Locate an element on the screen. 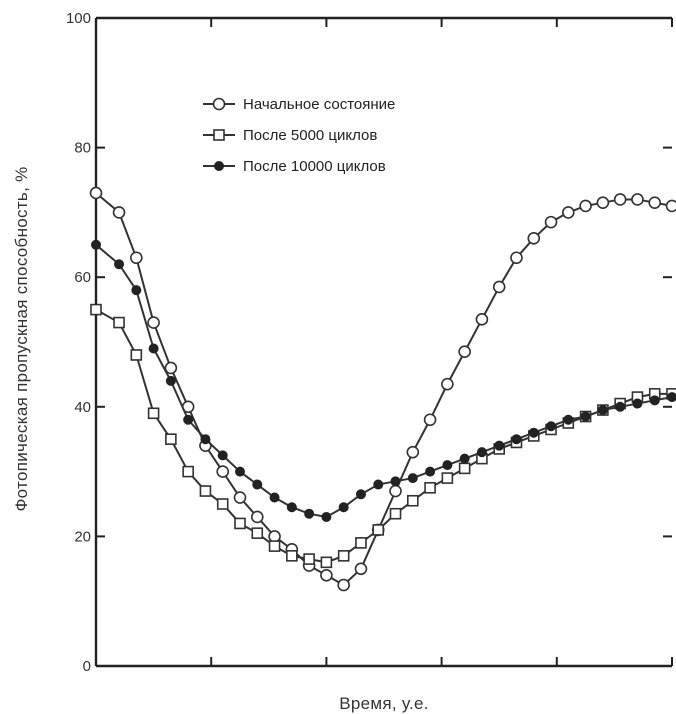 The width and height of the screenshot is (676, 714). y-tick-label: 60 is located at coordinates (82, 277).